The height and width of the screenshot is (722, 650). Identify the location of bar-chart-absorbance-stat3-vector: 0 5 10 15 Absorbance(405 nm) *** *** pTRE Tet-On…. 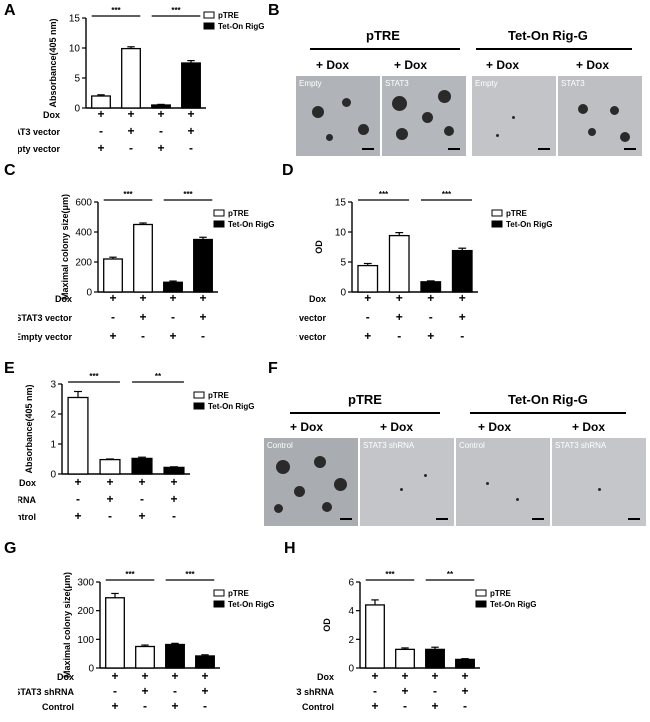
(141, 80).